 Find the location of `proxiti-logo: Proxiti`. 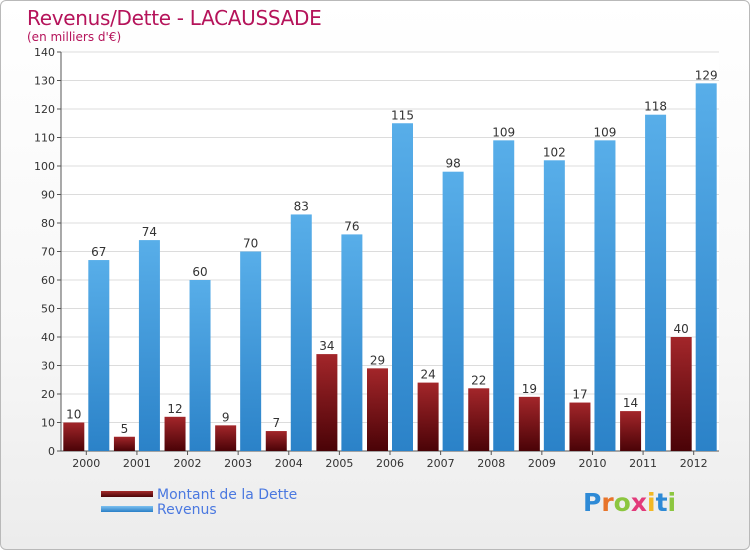

proxiti-logo: Proxiti is located at coordinates (629, 502).